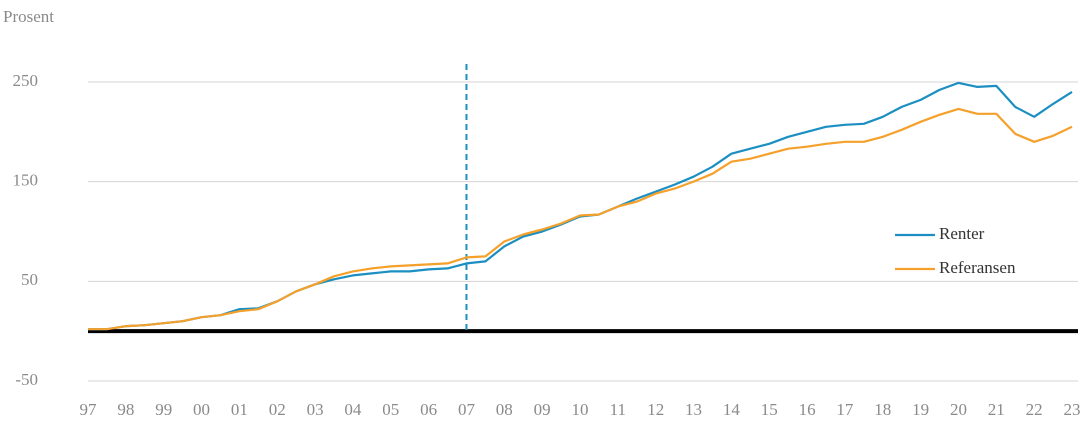 This screenshot has height=422, width=1091. What do you see at coordinates (693, 409) in the screenshot?
I see `x-tick-label: 13` at bounding box center [693, 409].